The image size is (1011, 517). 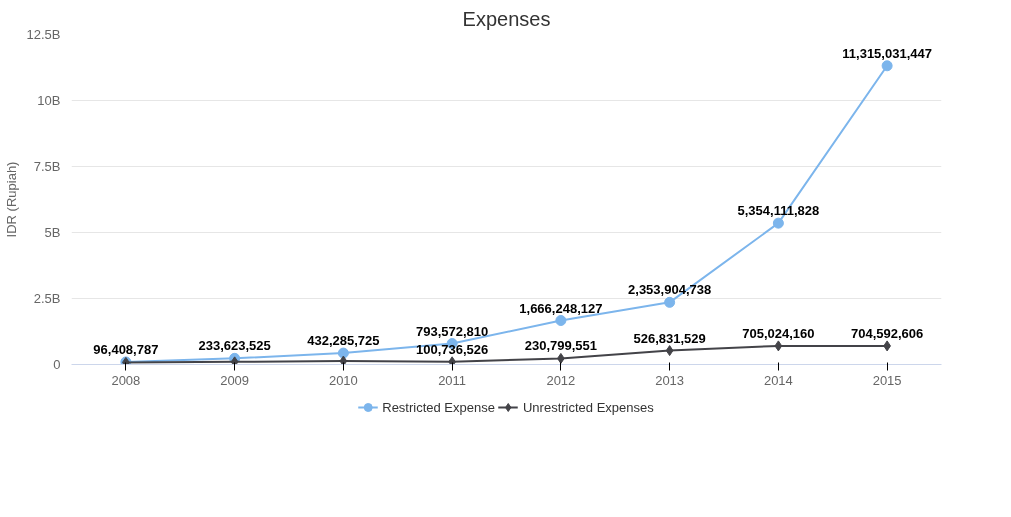 I want to click on y-tick-label: 5B, so click(x=52, y=232).